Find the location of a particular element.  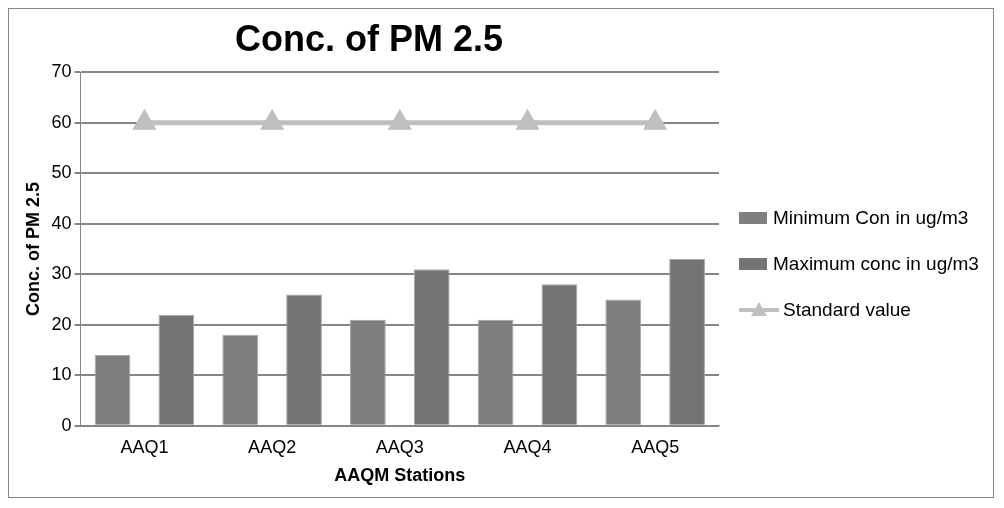

y-tick-label: 0 is located at coordinates (66, 424).